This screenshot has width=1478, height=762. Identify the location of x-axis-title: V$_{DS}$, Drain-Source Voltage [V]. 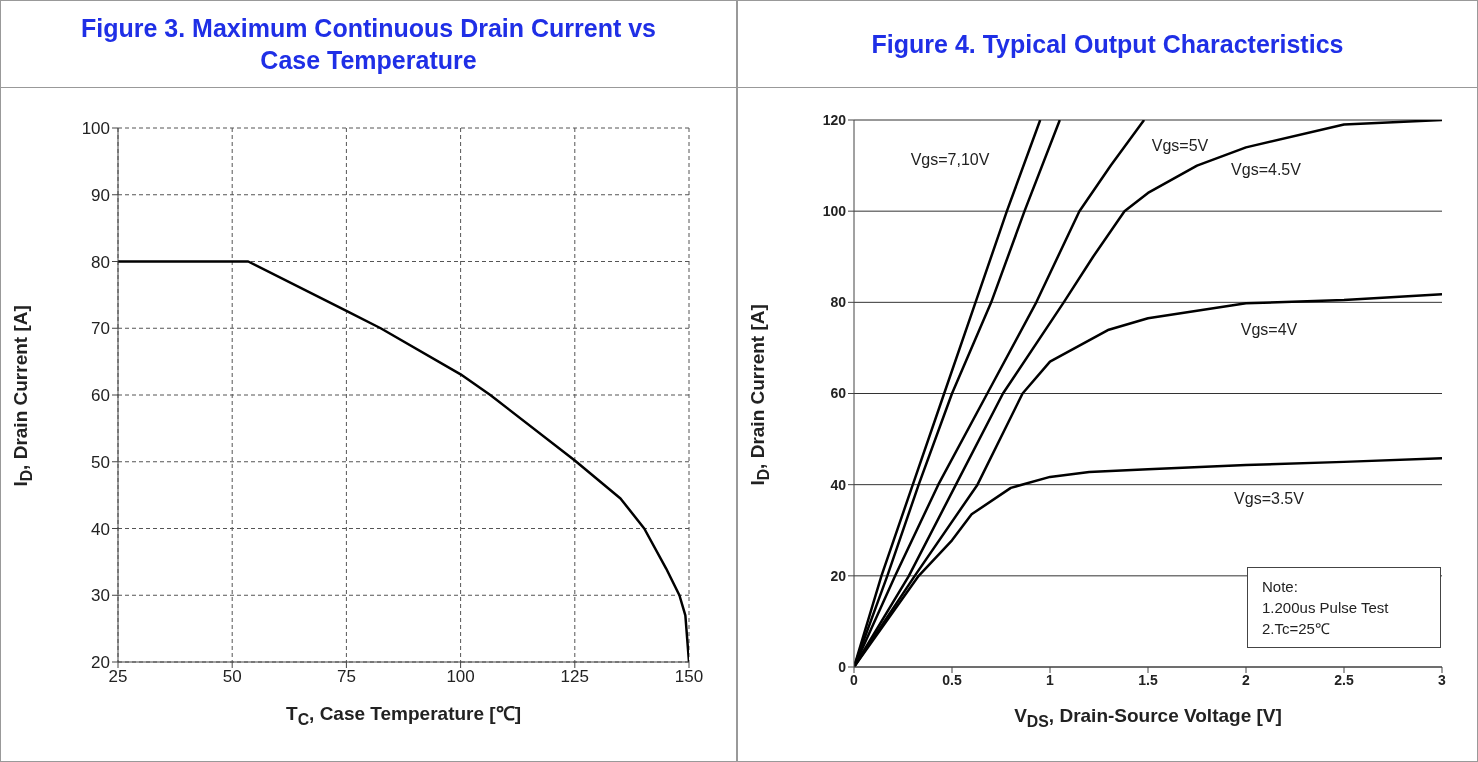
(1148, 718).